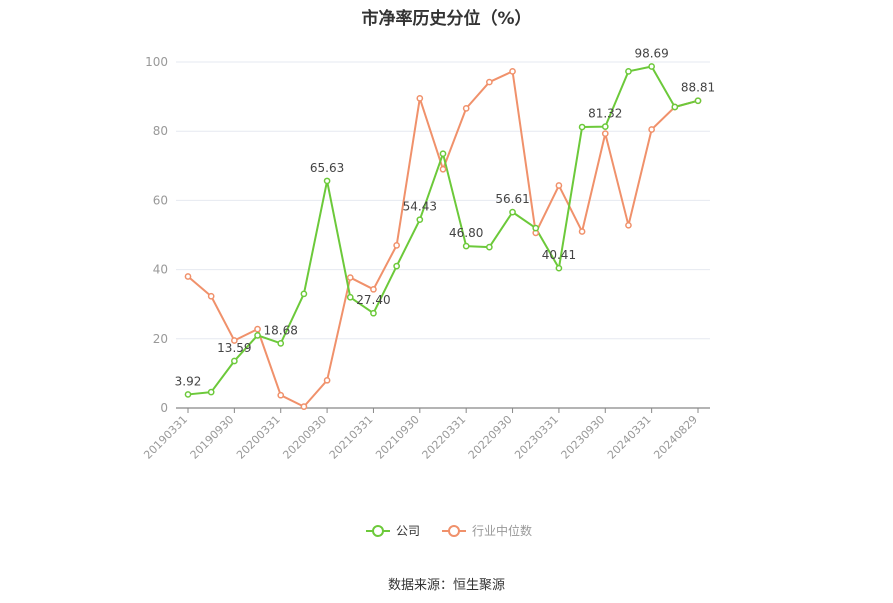  What do you see at coordinates (304, 437) in the screenshot?
I see `x-tick-label: 20200930` at bounding box center [304, 437].